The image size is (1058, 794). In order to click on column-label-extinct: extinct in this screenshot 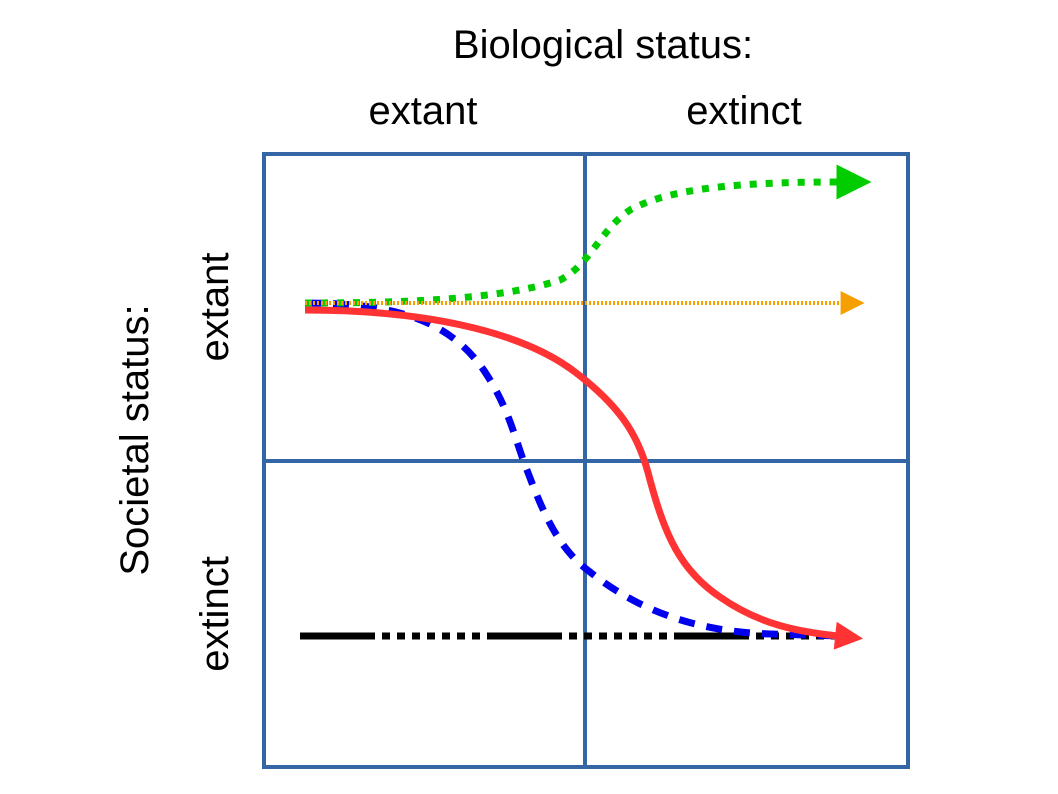, I will do `click(744, 111)`.